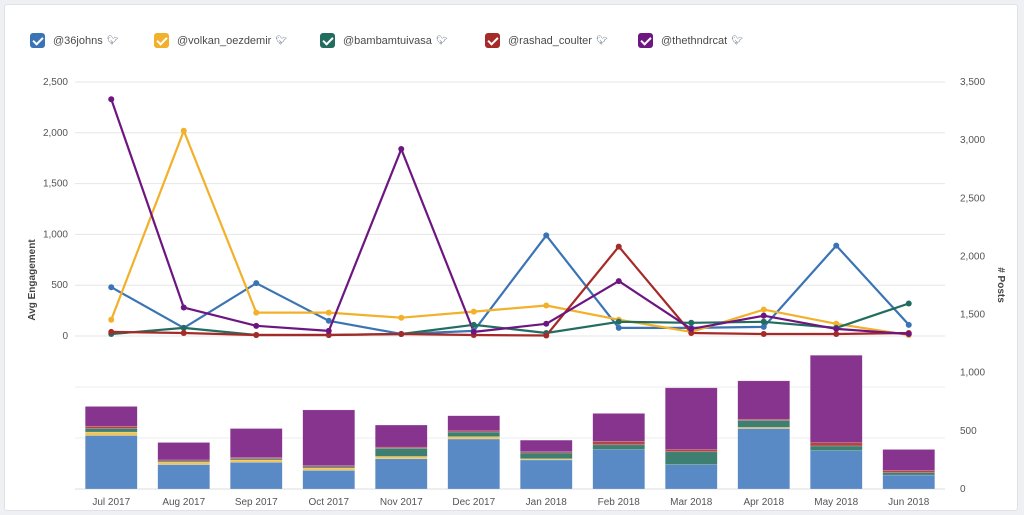  Describe the element at coordinates (74, 40) in the screenshot. I see `legend-item: @36johns 🐦︎` at that location.